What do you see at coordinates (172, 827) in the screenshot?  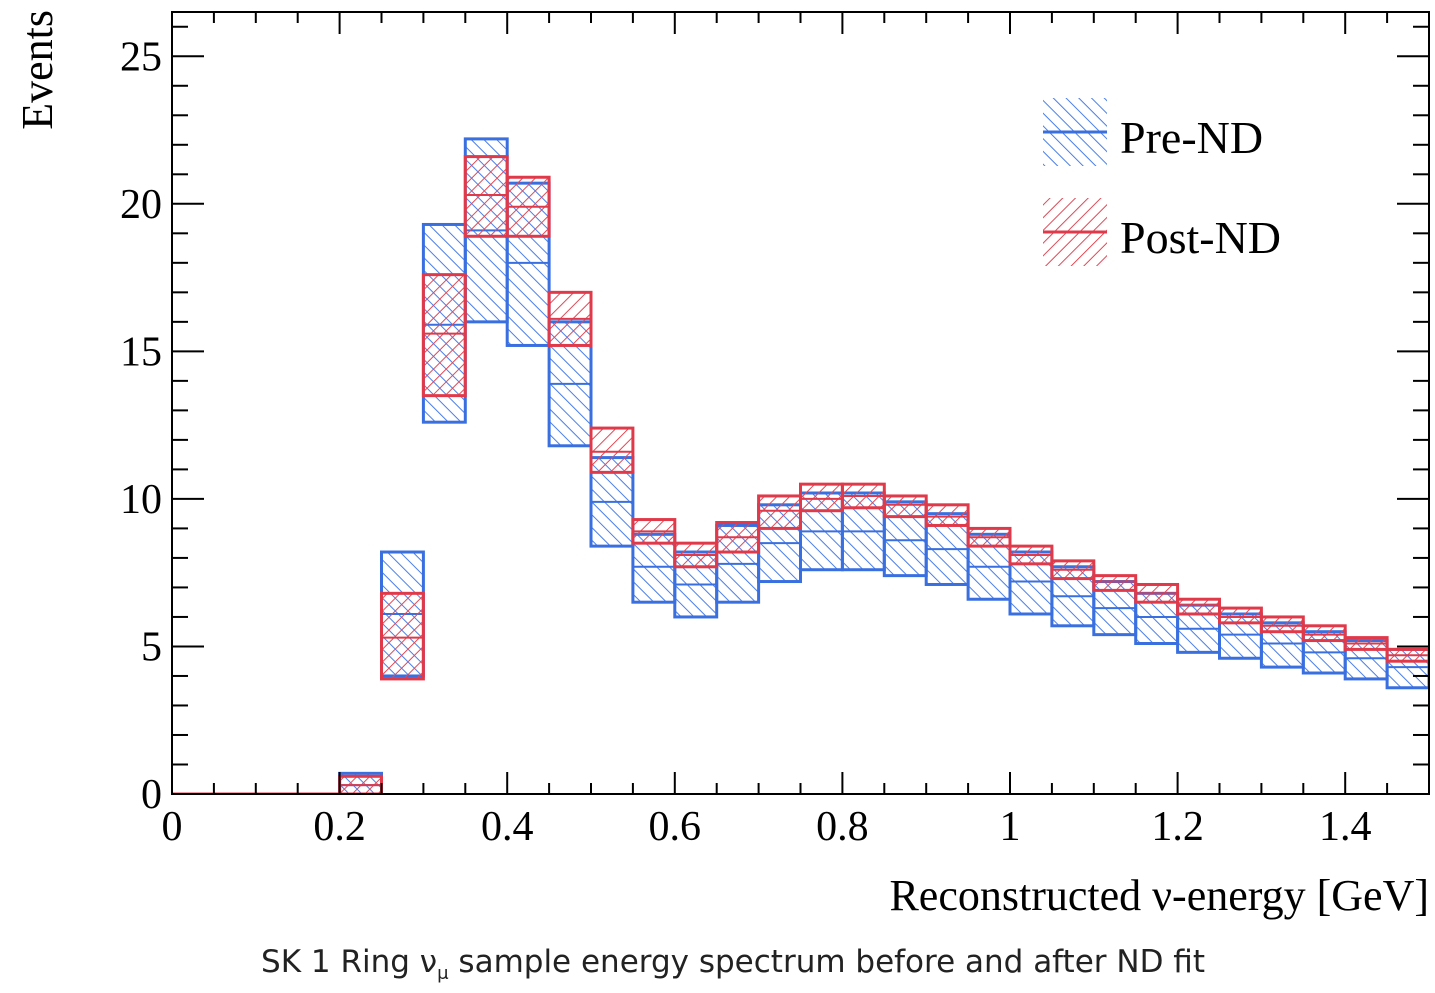 I see `x-tick-label-0: 0` at bounding box center [172, 827].